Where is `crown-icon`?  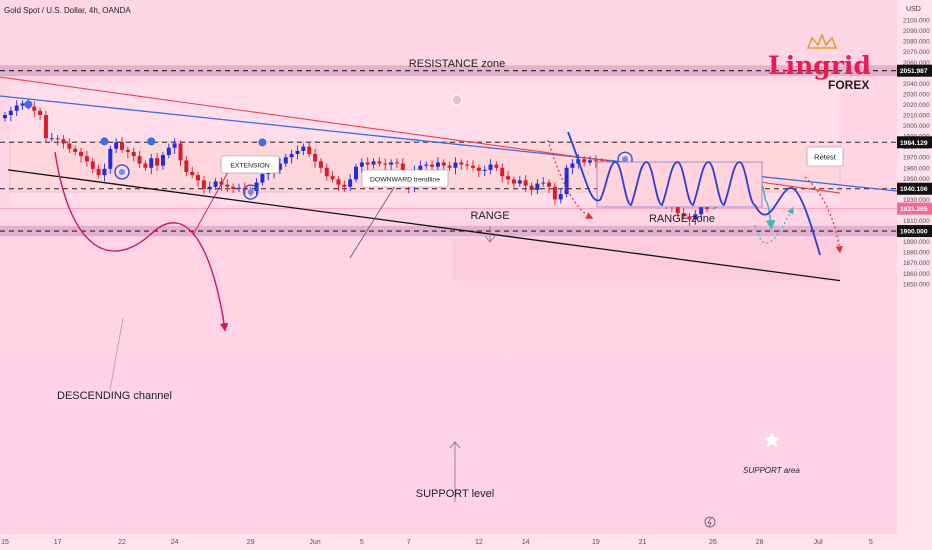
crown-icon is located at coordinates (822, 40).